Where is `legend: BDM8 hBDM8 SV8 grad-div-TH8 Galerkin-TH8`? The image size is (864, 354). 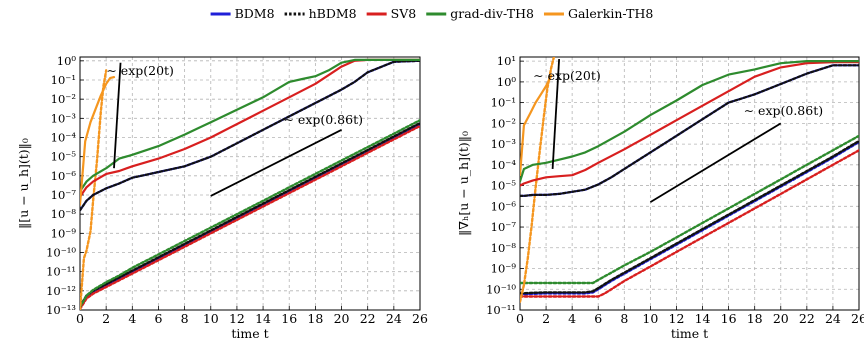 legend: BDM8 hBDM8 SV8 grad-div-TH8 Galerkin-TH8 is located at coordinates (431, 13).